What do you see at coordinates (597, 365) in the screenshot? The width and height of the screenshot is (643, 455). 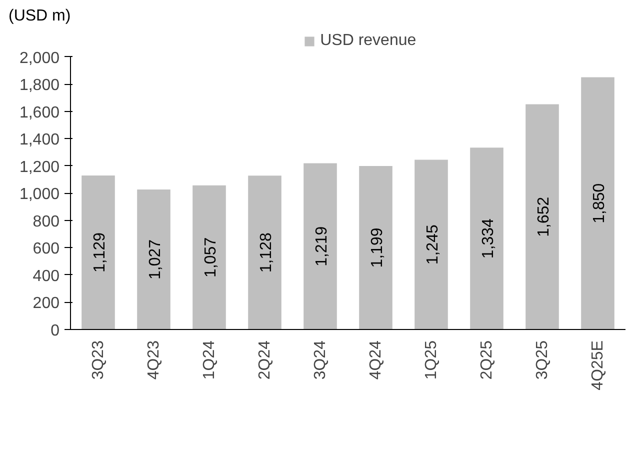 I see `x-tick-label: 4Q25E` at bounding box center [597, 365].